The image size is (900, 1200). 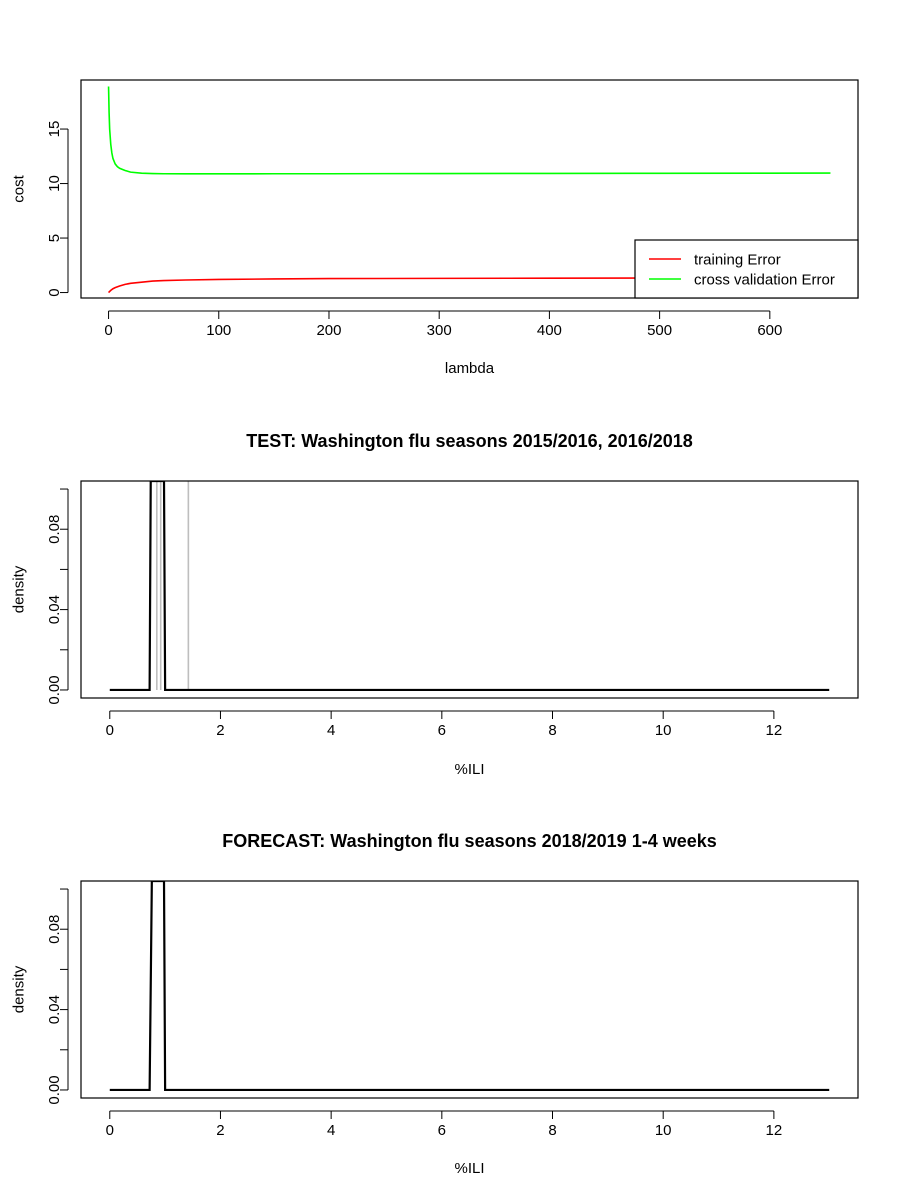 I want to click on x-tick-label: 300, so click(x=439, y=330).